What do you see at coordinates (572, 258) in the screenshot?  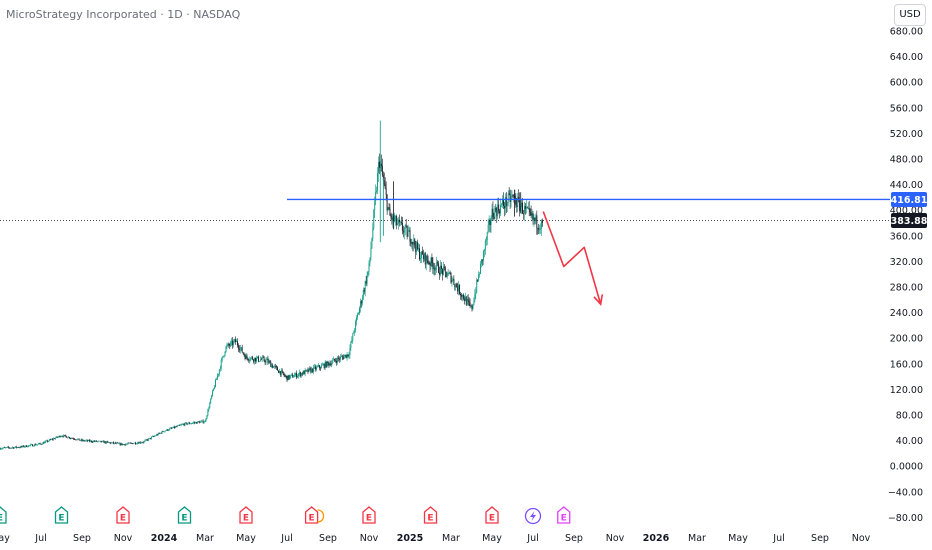 I see `projection-arrow` at bounding box center [572, 258].